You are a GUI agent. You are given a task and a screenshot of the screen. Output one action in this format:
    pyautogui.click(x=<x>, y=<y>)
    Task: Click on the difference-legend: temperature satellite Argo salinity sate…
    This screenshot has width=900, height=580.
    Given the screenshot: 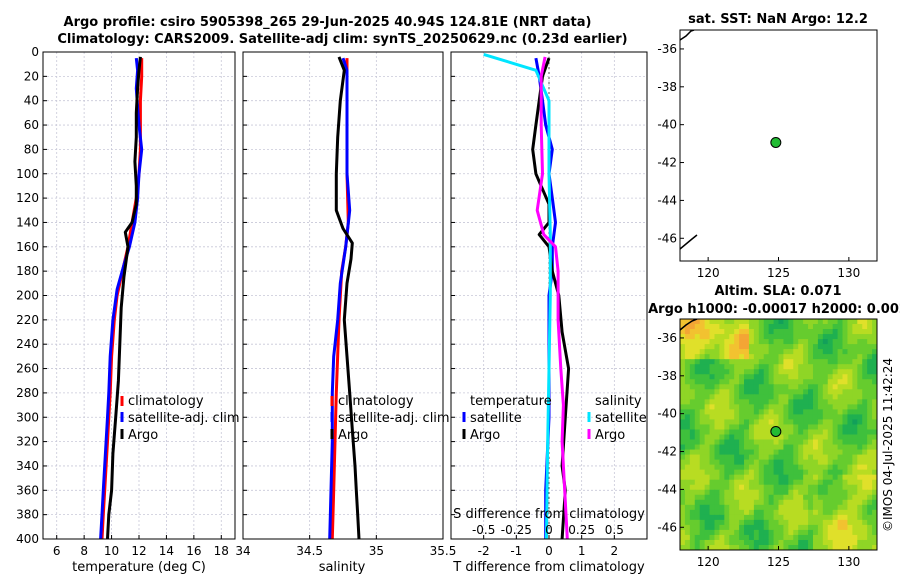 What is the action you would take?
    pyautogui.click(x=554, y=418)
    